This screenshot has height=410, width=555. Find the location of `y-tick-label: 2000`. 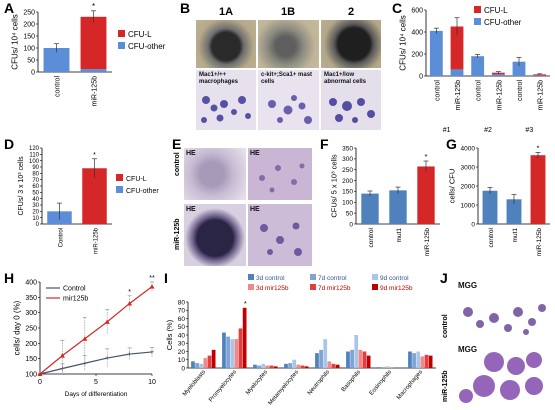

y-tick-label: 2000 is located at coordinates (468, 186).